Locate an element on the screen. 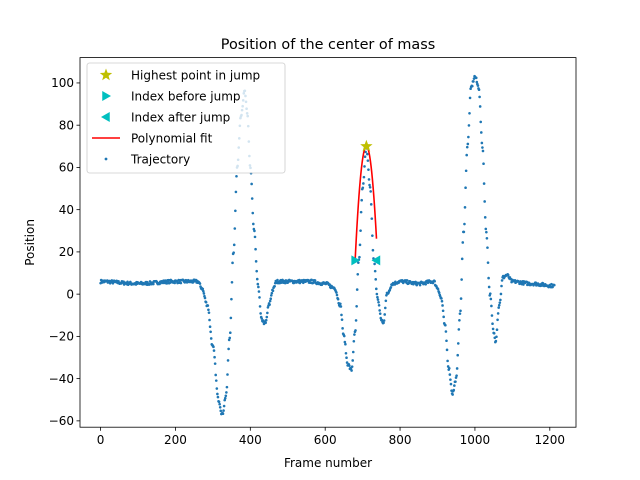 The height and width of the screenshot is (480, 640). index-after-jump-marker is located at coordinates (376, 260).